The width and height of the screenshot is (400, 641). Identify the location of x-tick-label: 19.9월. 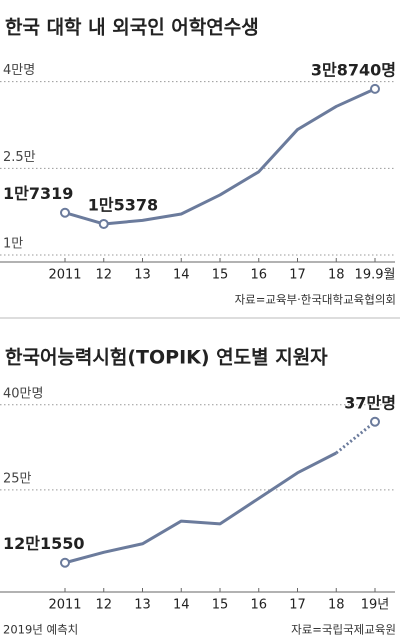
(375, 275).